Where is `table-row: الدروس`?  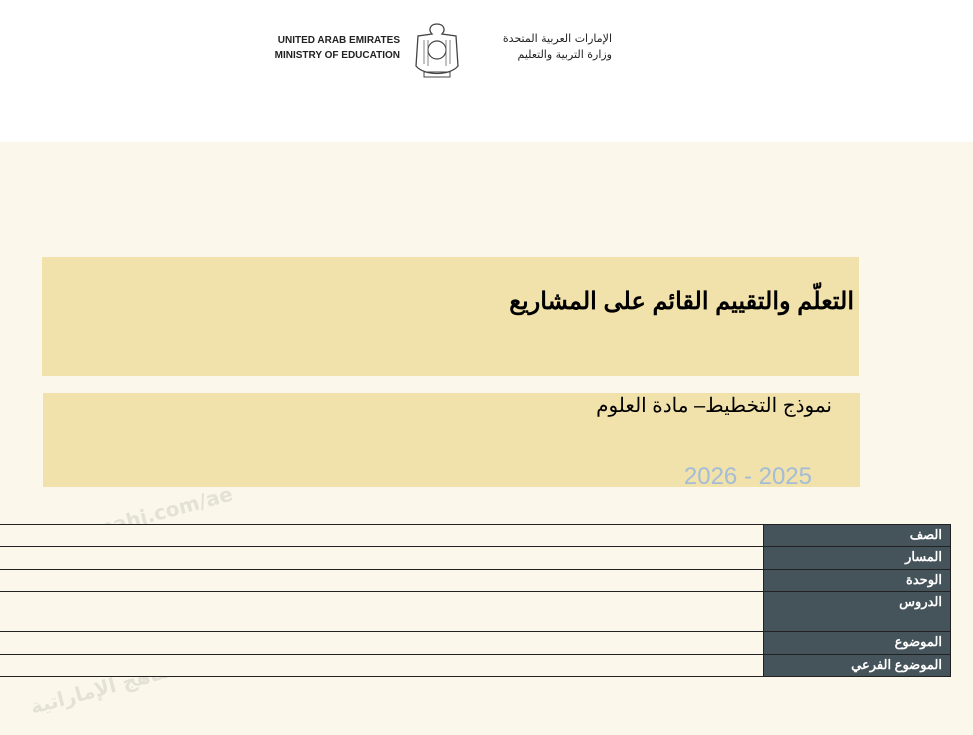 table-row: الدروس is located at coordinates (475, 611).